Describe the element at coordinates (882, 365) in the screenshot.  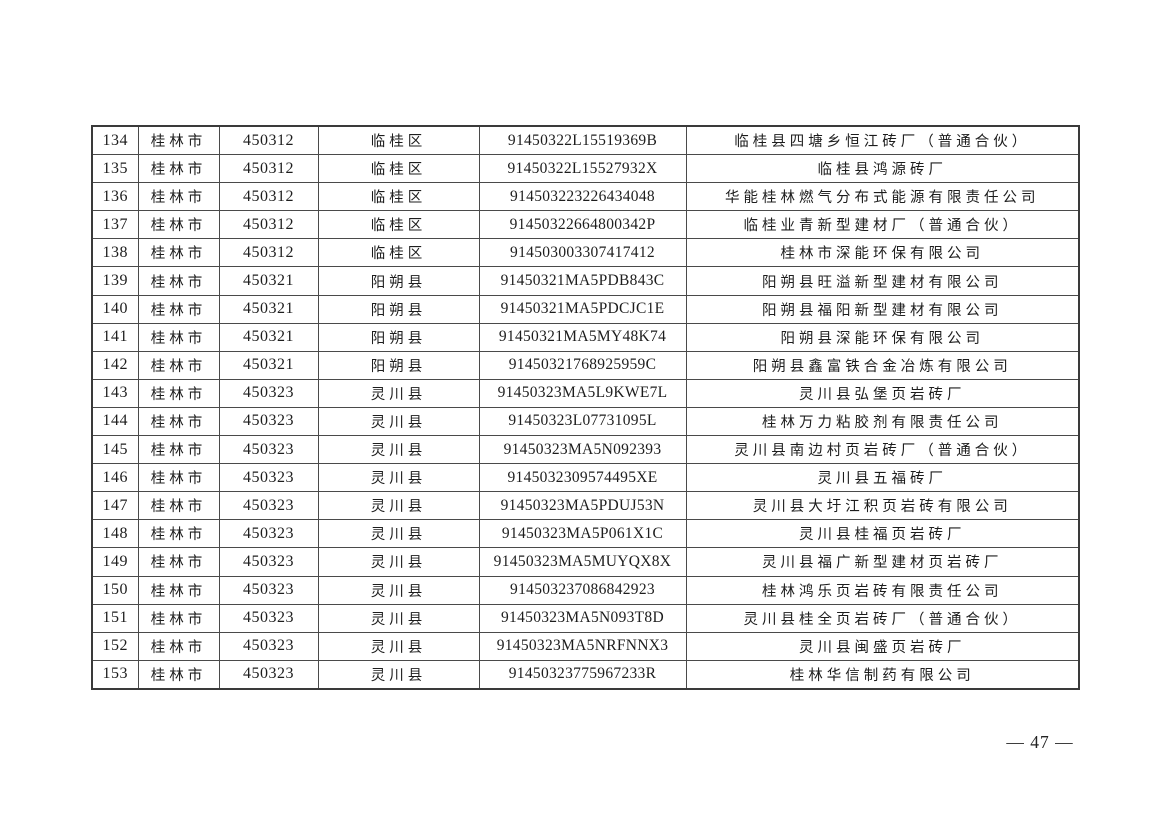
I see `cell-company-name: 阳朔县鑫富铁合金冶炼有限公司` at that location.